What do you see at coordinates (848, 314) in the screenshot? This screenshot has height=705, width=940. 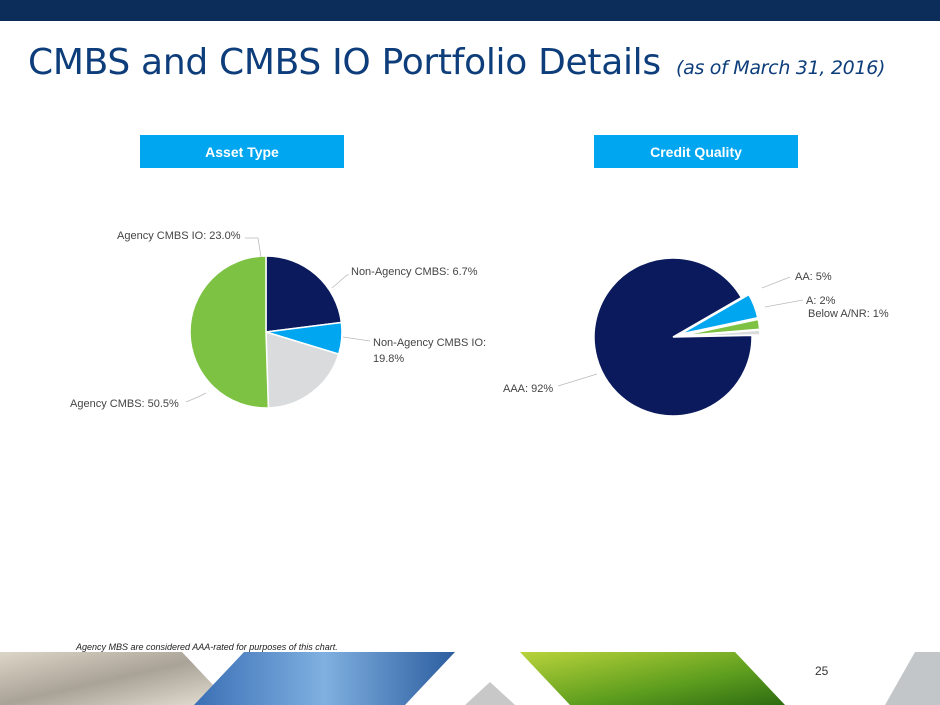 I see `label-below-a-nr: Below A/NR: 1%` at bounding box center [848, 314].